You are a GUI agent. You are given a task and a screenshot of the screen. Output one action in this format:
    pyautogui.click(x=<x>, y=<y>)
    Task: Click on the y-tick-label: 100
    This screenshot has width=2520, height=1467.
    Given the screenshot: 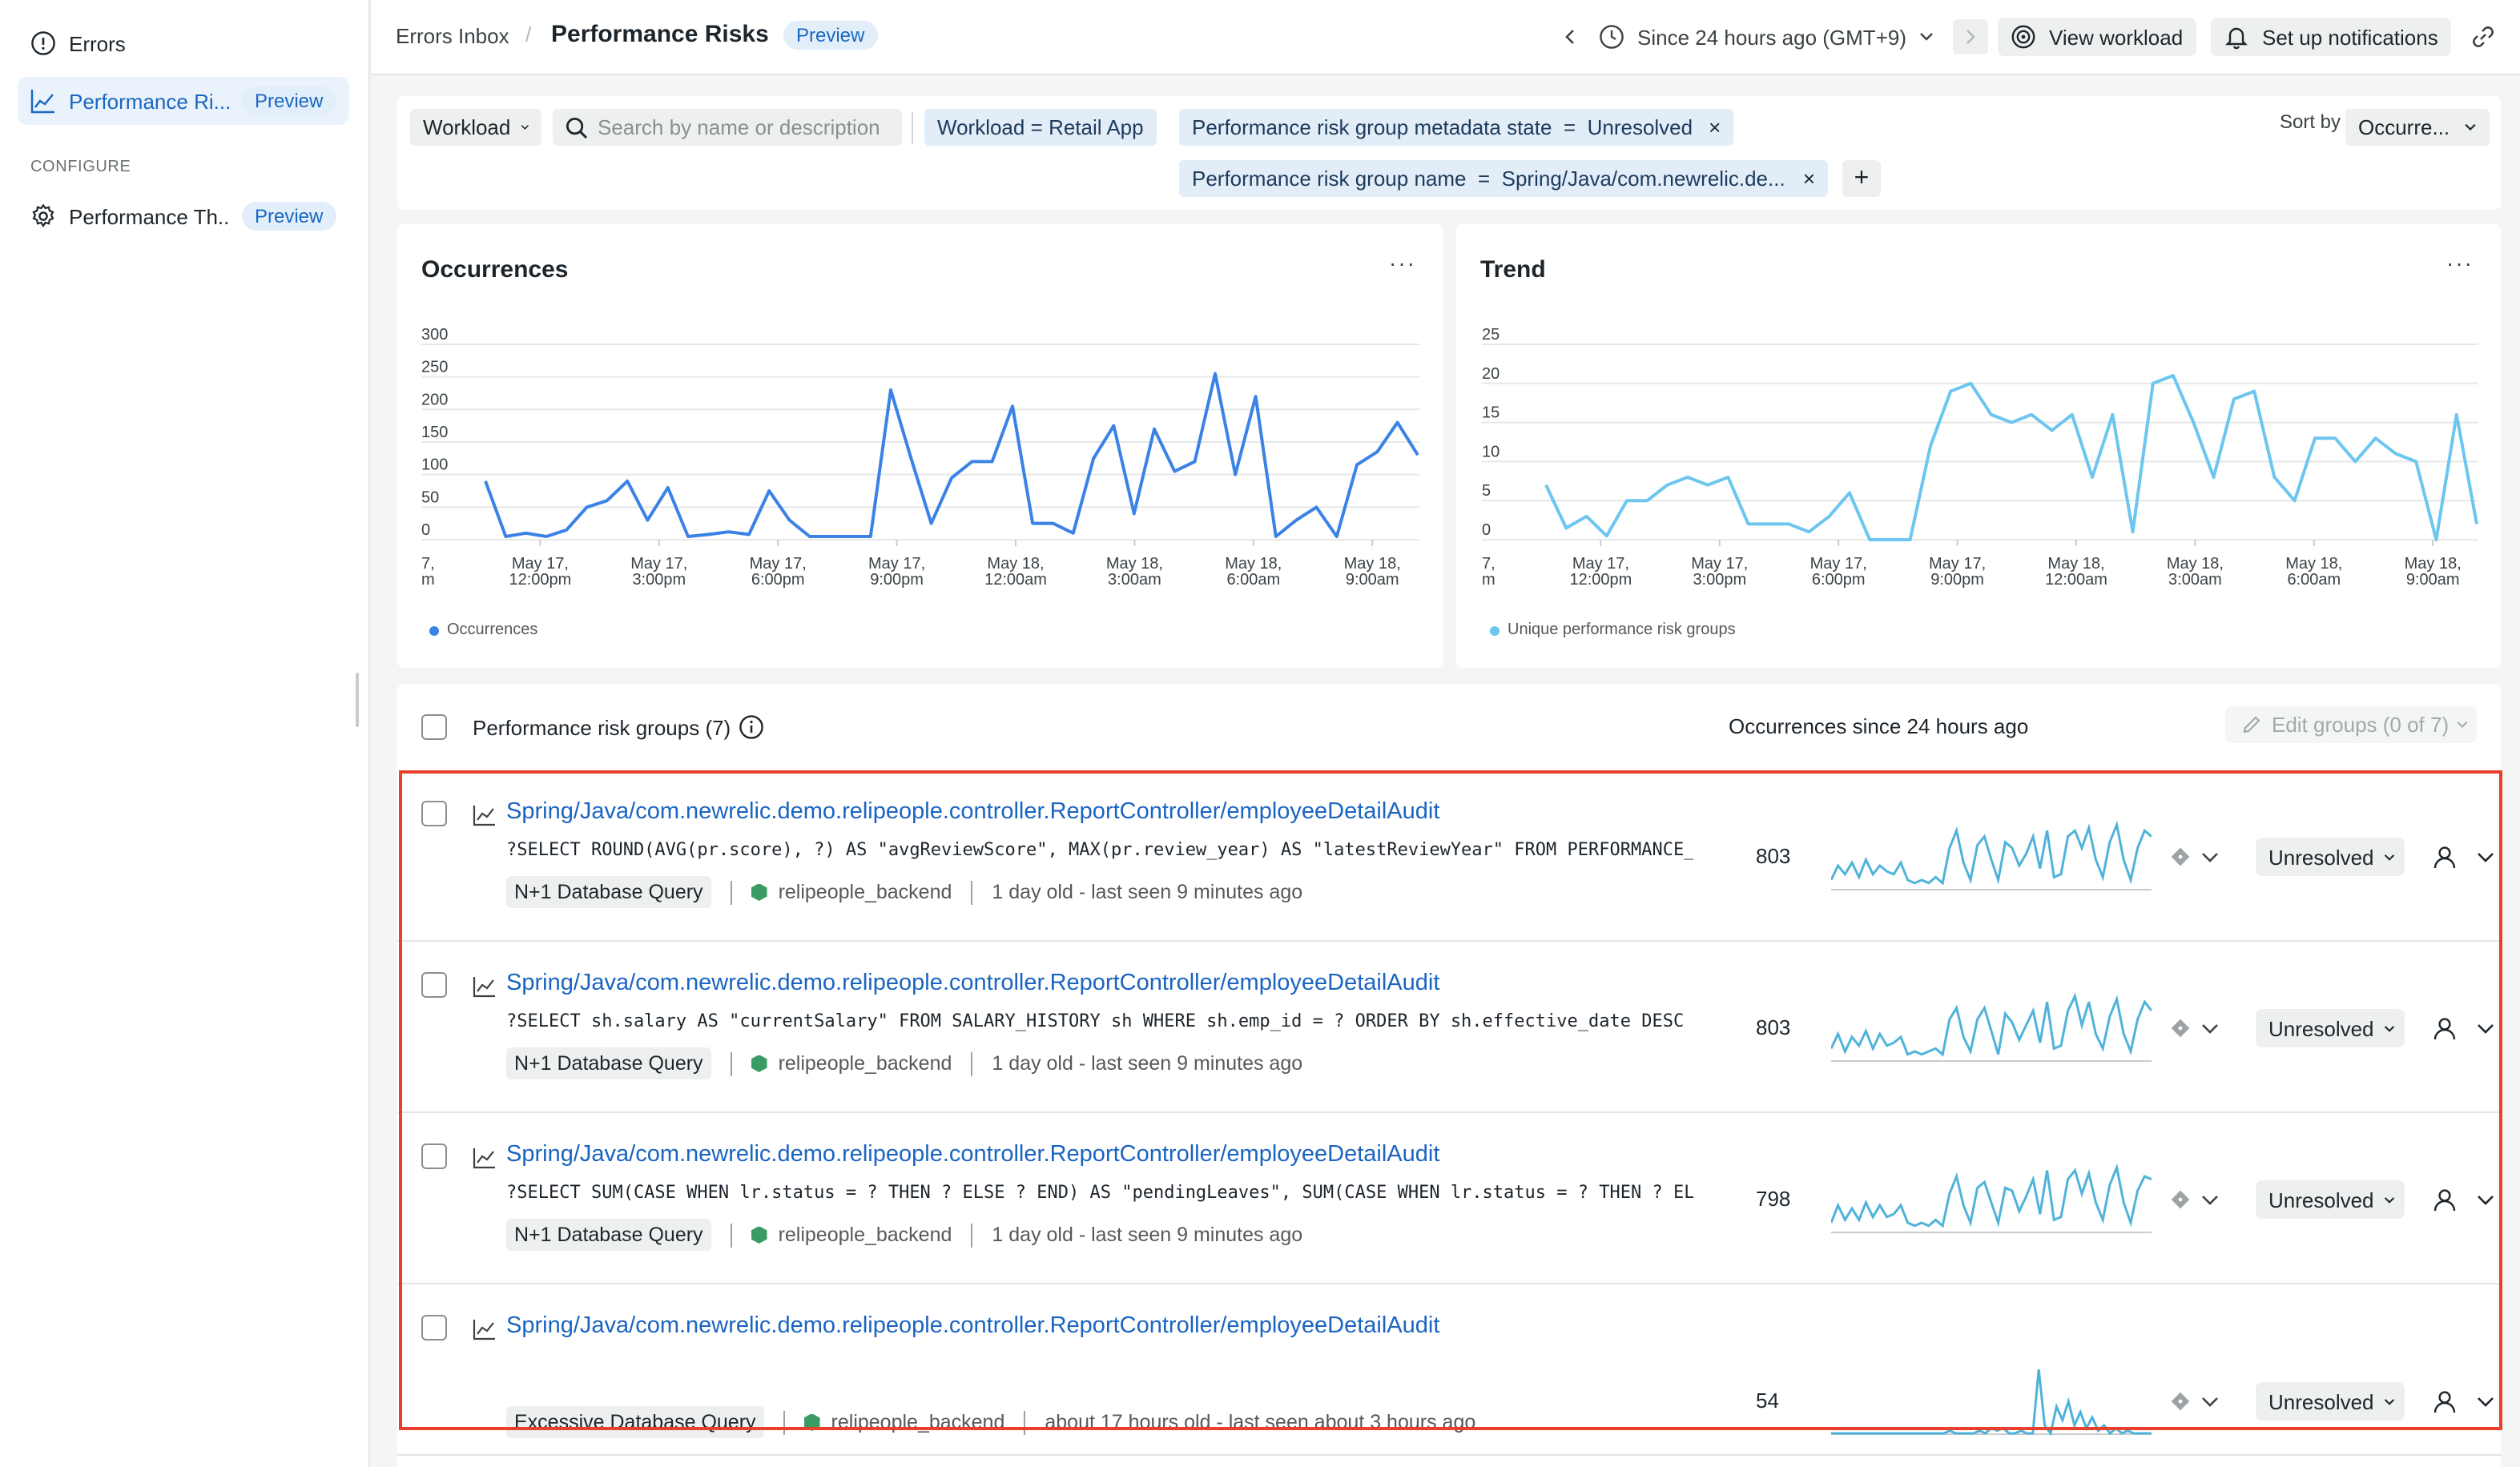 What is the action you would take?
    pyautogui.click(x=434, y=465)
    